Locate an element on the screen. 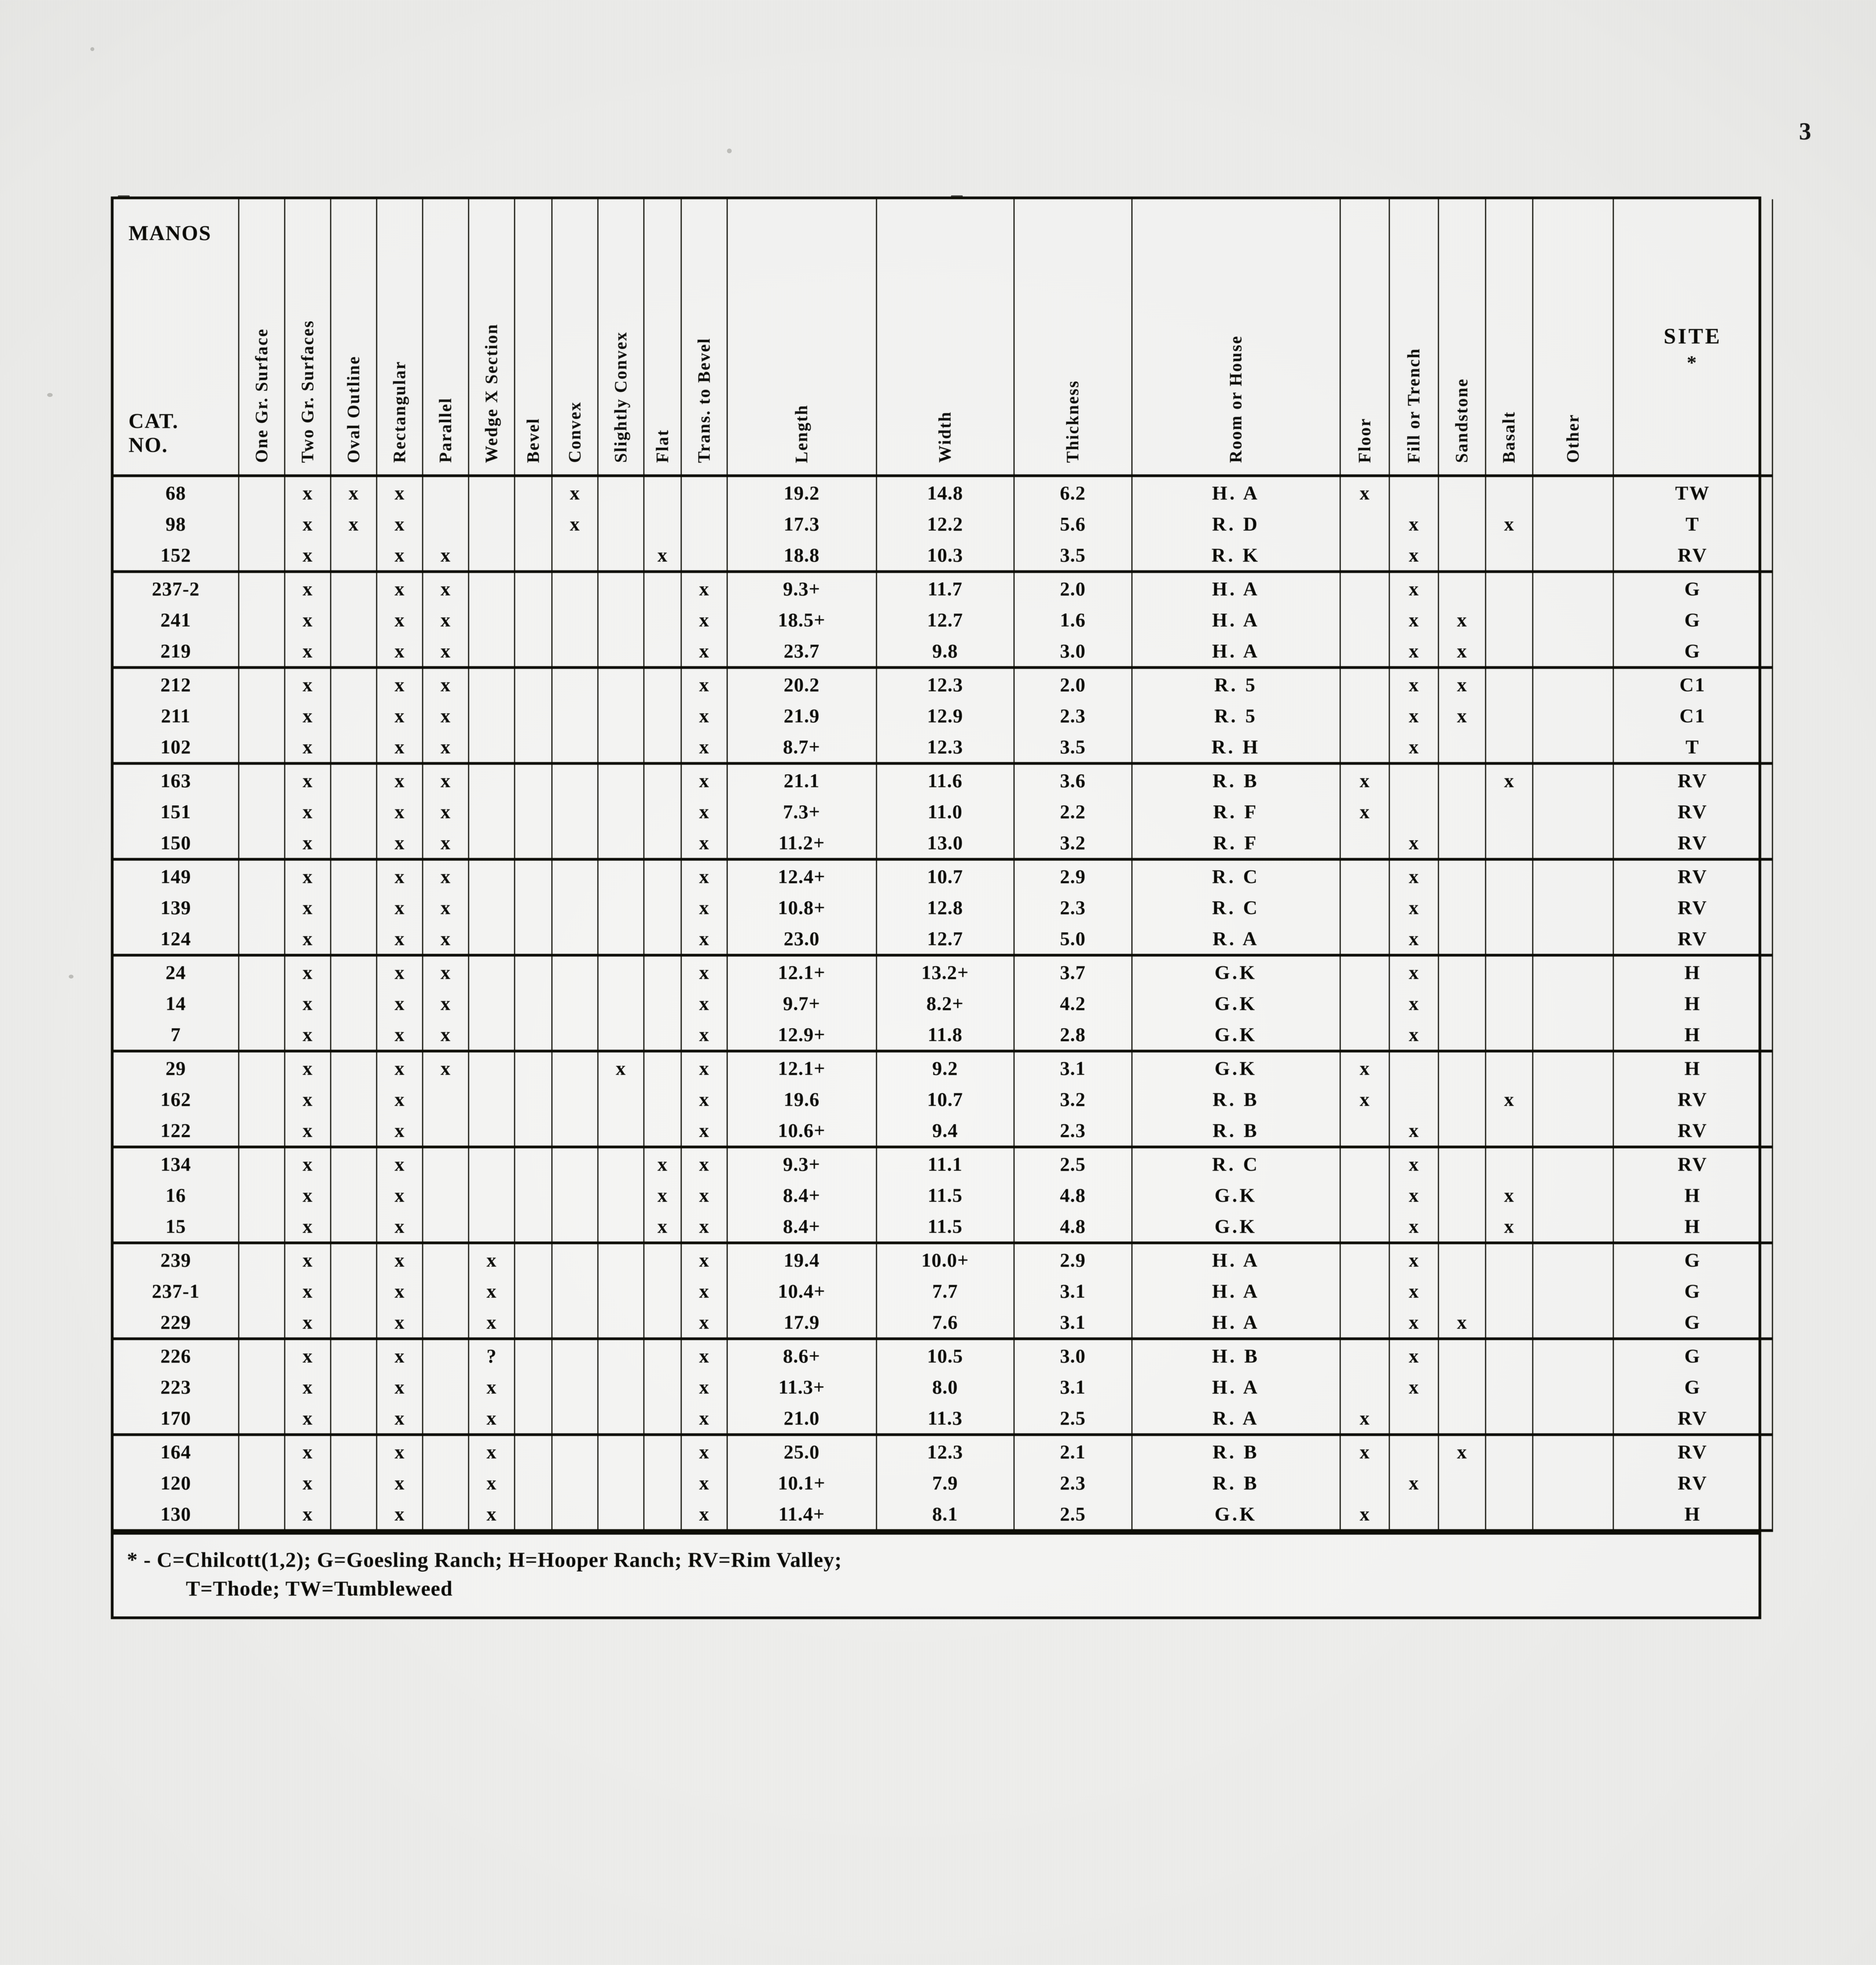 The width and height of the screenshot is (1876, 1965). cell-room-or-house: R. C is located at coordinates (1236, 1163).